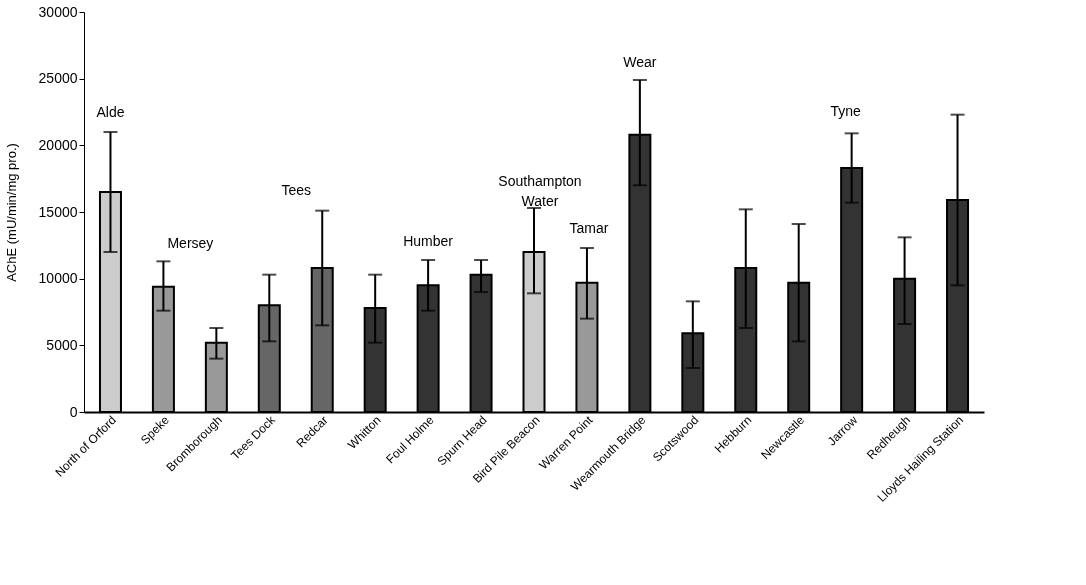 The height and width of the screenshot is (585, 1086). Describe the element at coordinates (190, 243) in the screenshot. I see `annotation: Mersey` at that location.